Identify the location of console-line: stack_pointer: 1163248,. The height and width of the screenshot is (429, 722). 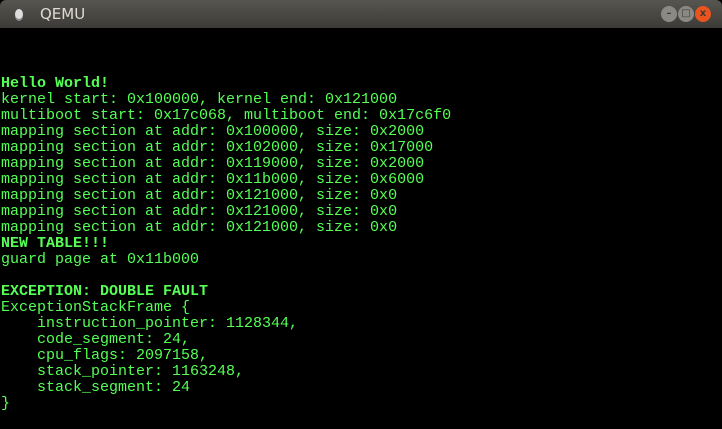
(123, 371).